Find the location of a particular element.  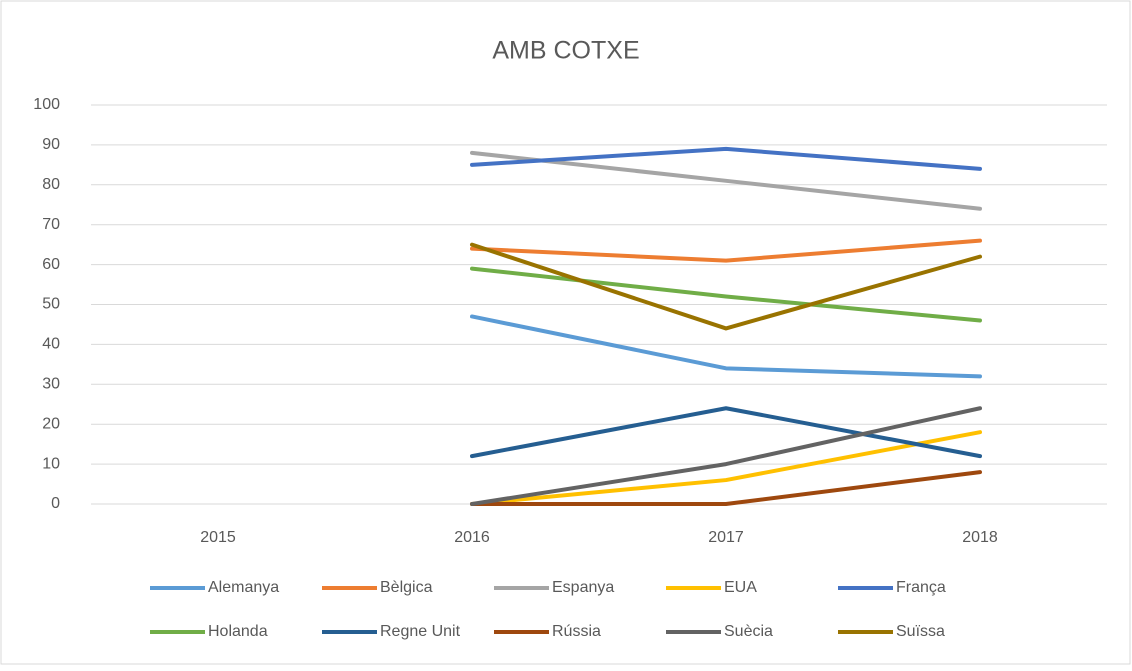

legend-label: França is located at coordinates (921, 587).